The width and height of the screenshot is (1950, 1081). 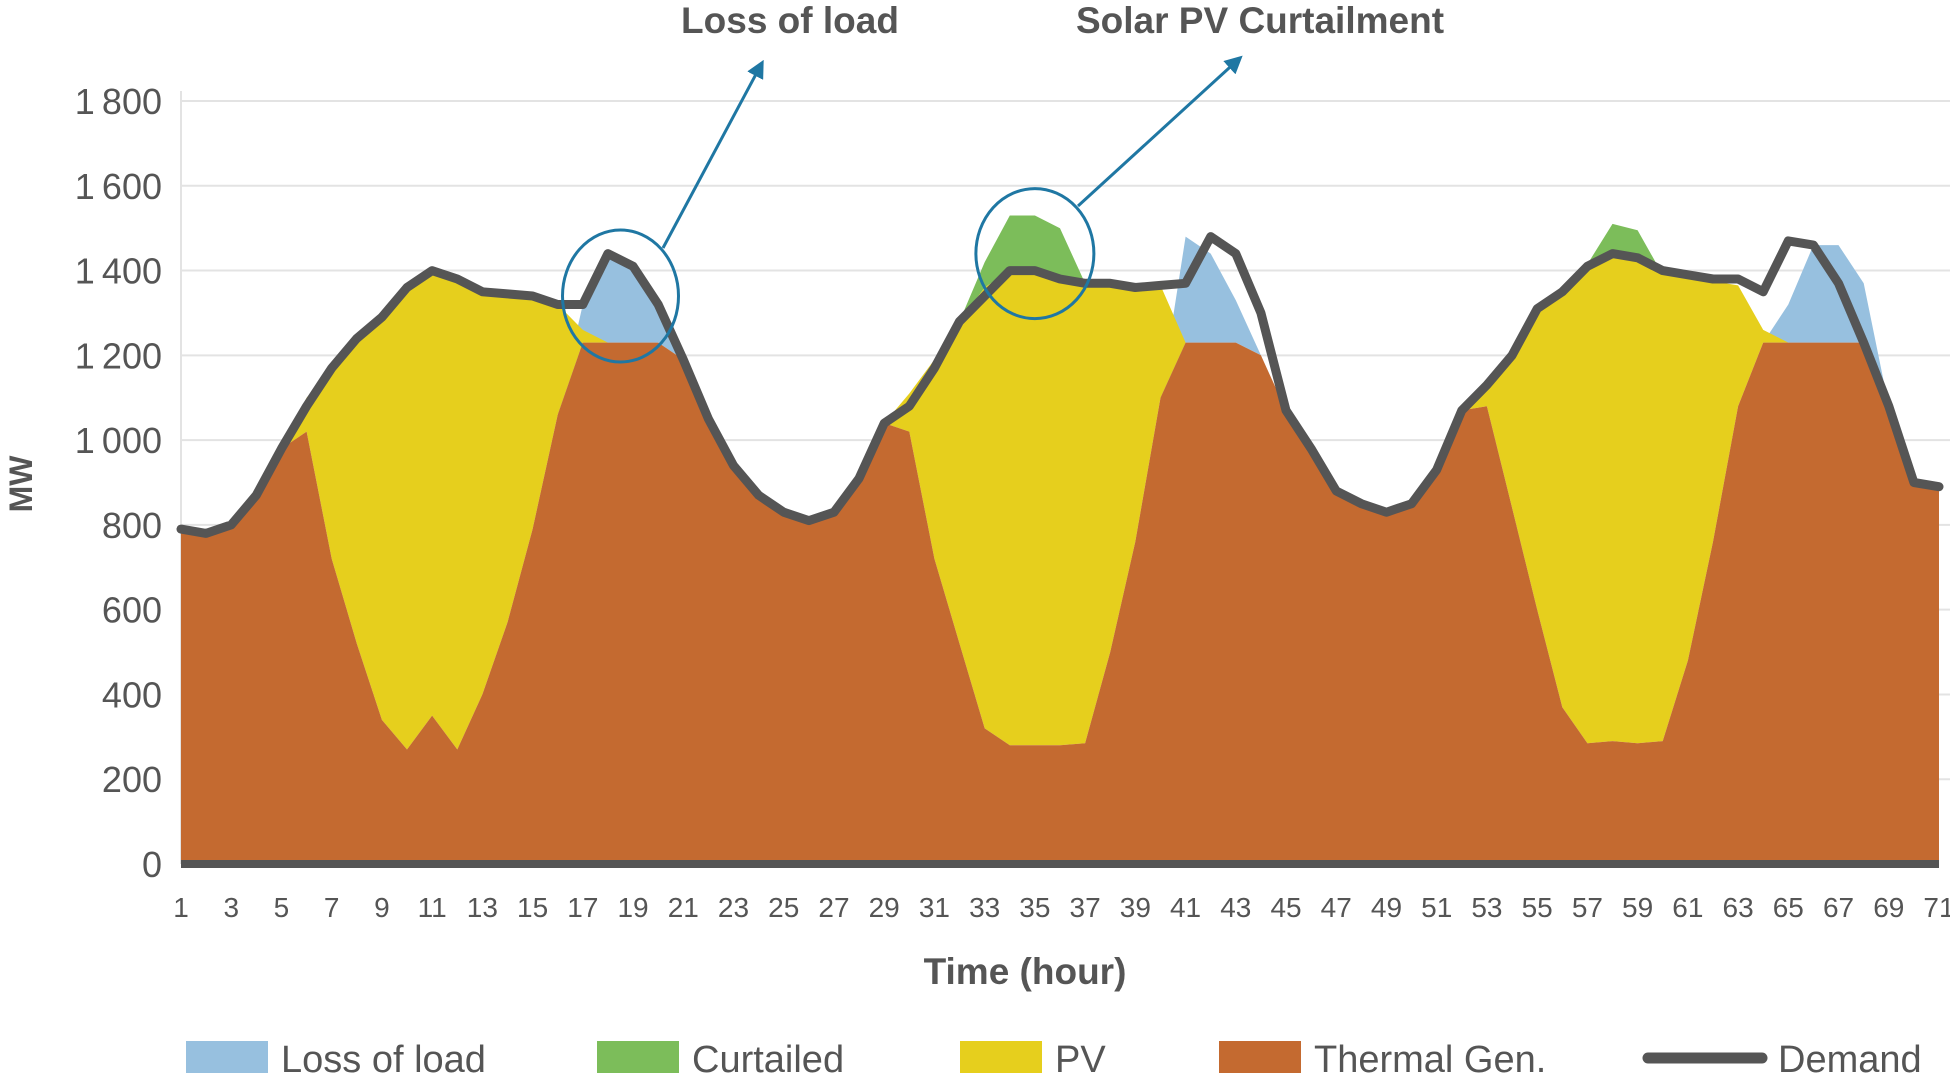 I want to click on x-tick-label: 55, so click(x=1537, y=907).